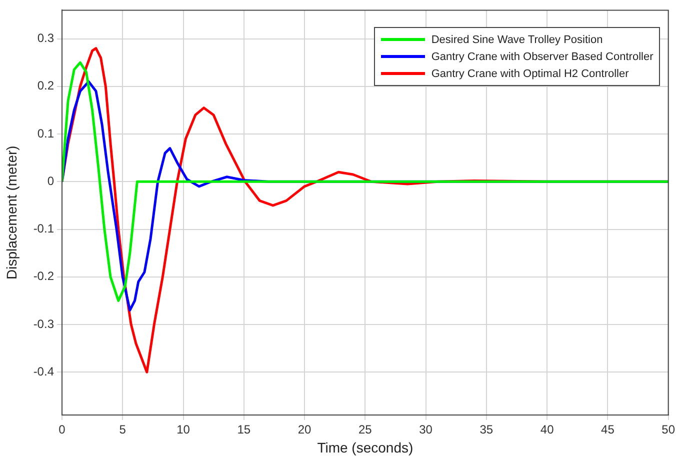 The height and width of the screenshot is (461, 678). Describe the element at coordinates (122, 429) in the screenshot. I see `x-tick-label: 5` at that location.